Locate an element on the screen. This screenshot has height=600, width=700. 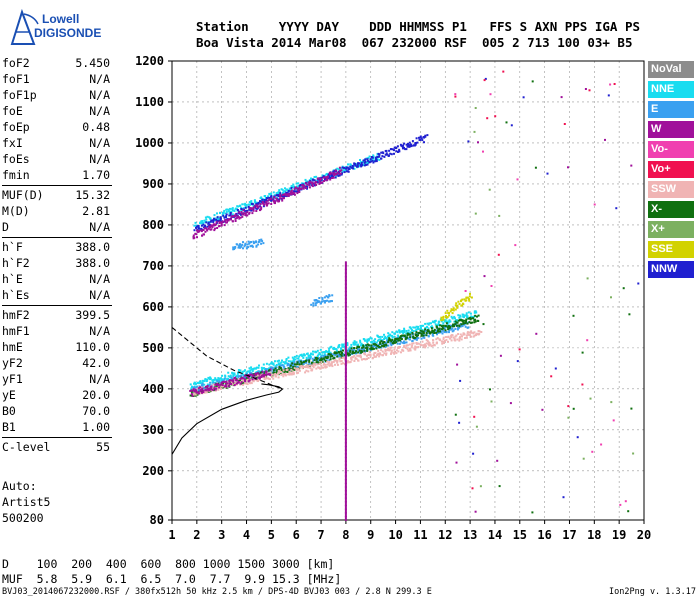
y-tick-label: 1100 is located at coordinates (149, 102).